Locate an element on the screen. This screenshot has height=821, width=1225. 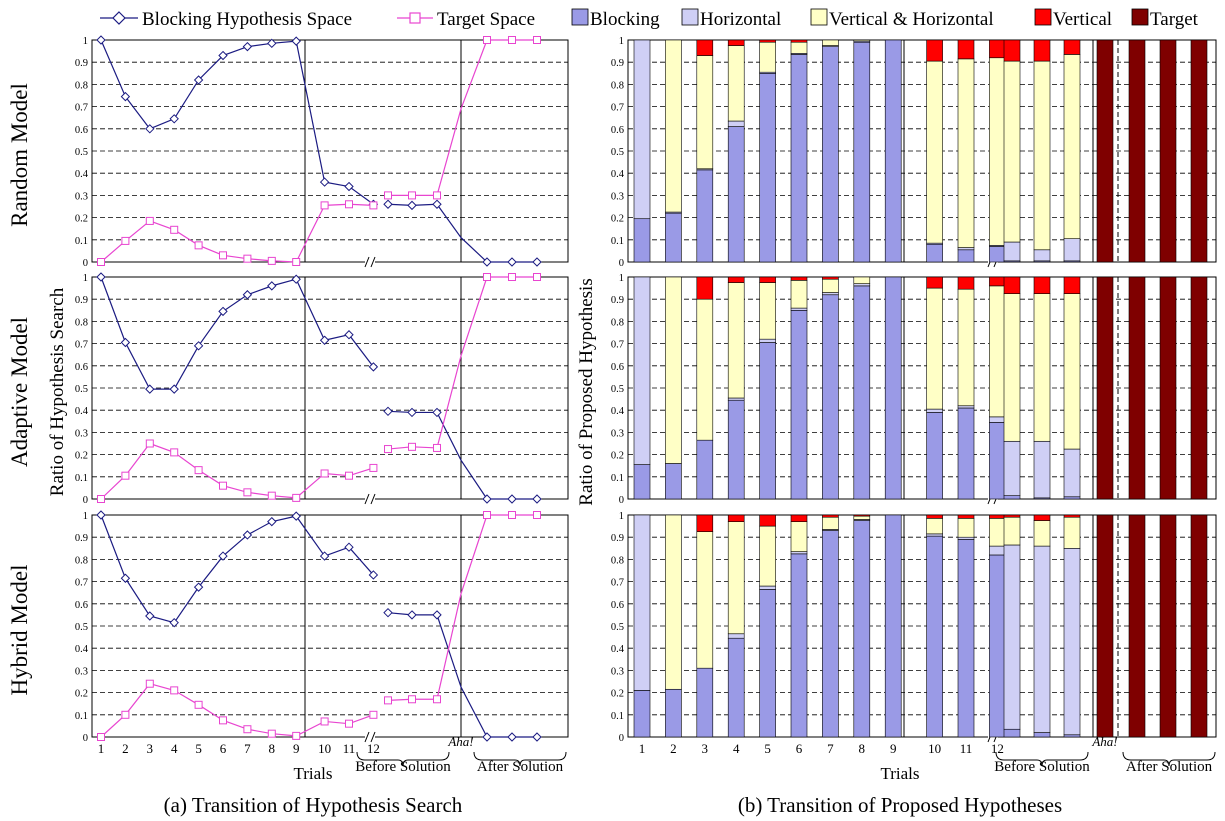
right-panel-random-model: 0 0.1 0.2 0.3 0.4 0.5 0.6 0.7 0.8 0.9 1 is located at coordinates (914, 152).